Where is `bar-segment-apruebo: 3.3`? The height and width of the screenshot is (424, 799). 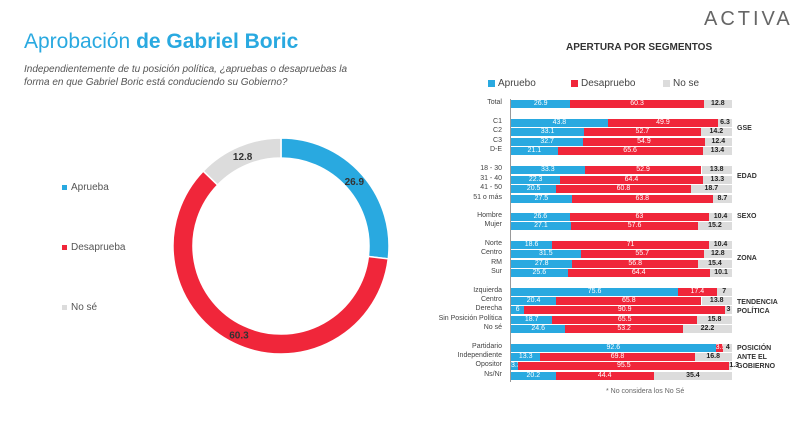
bar-segment-apruebo: 3.3 is located at coordinates (516, 366).